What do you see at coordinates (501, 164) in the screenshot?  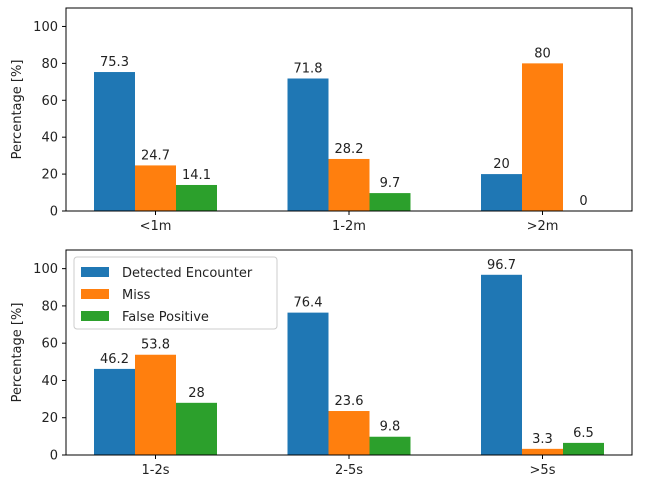 I see `bar-value-label: 20` at bounding box center [501, 164].